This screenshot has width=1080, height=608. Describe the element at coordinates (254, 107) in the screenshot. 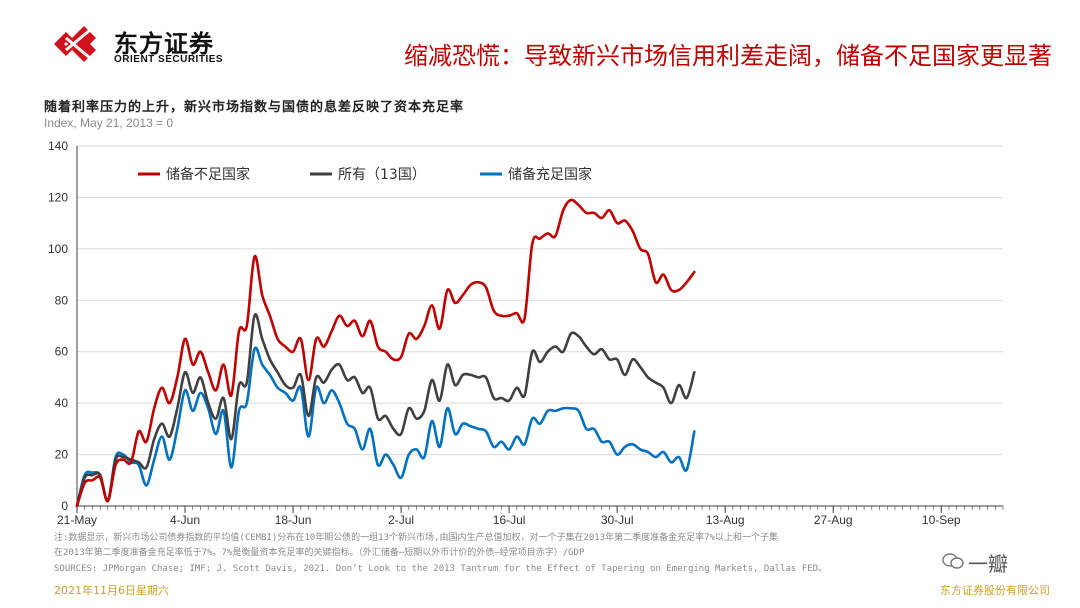

I see `chart-title: 随着利率压力的上升，新兴市场指数与国债的息差反映了资本充足率` at that location.